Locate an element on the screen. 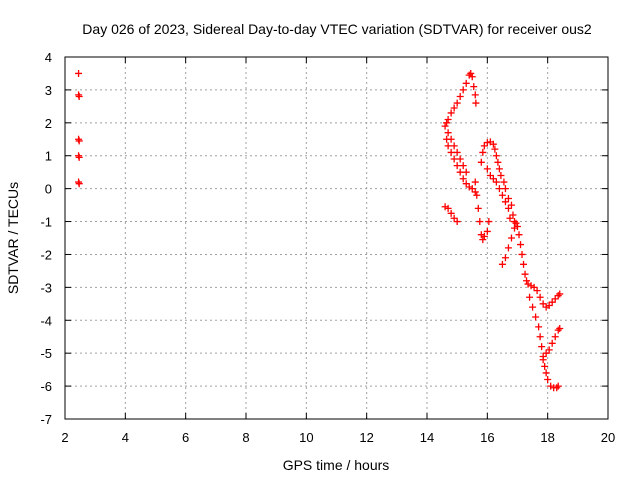 This screenshot has height=480, width=640. y-tick-label: -5 is located at coordinates (46, 353).